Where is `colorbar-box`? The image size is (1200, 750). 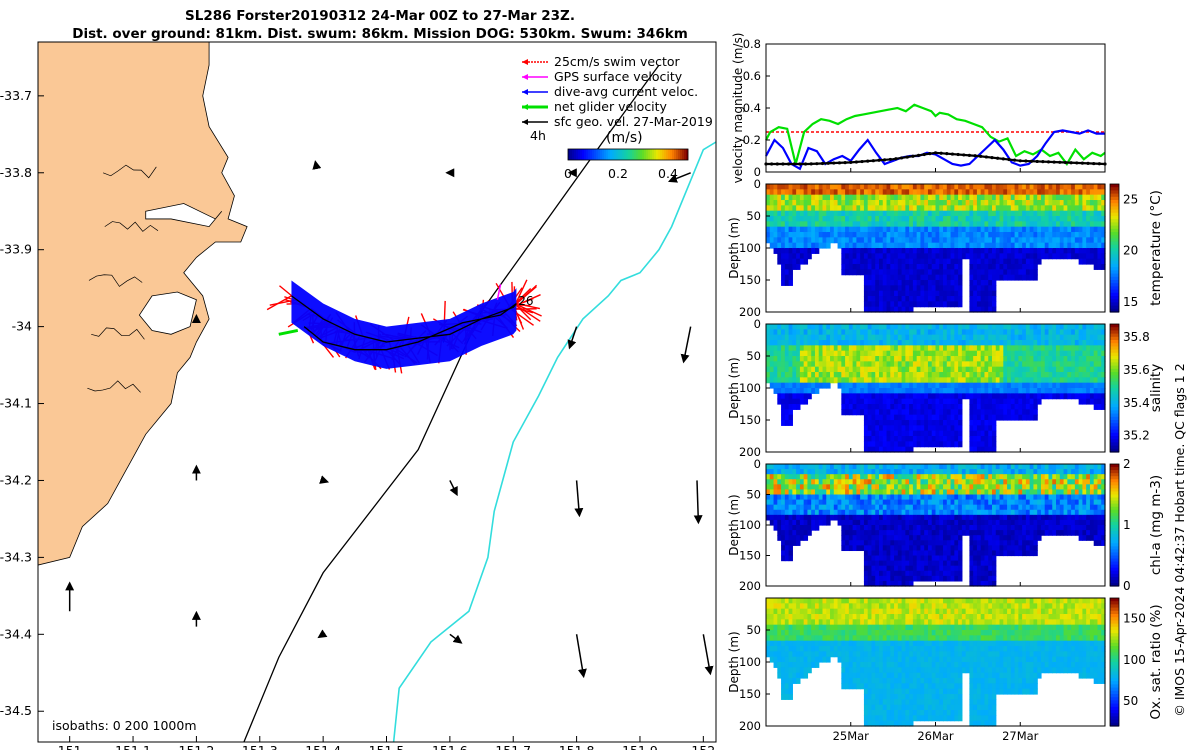
colorbar-box is located at coordinates (1114, 388).